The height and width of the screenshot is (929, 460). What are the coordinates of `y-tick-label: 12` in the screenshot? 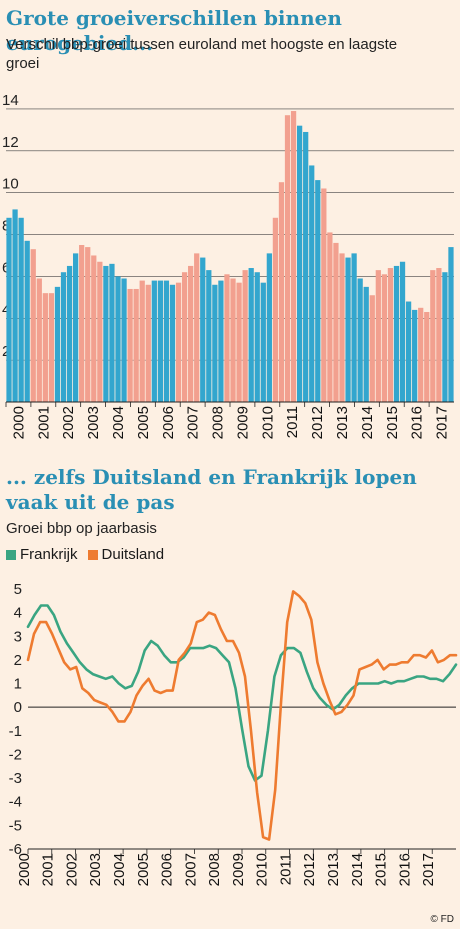 It's located at (10, 142).